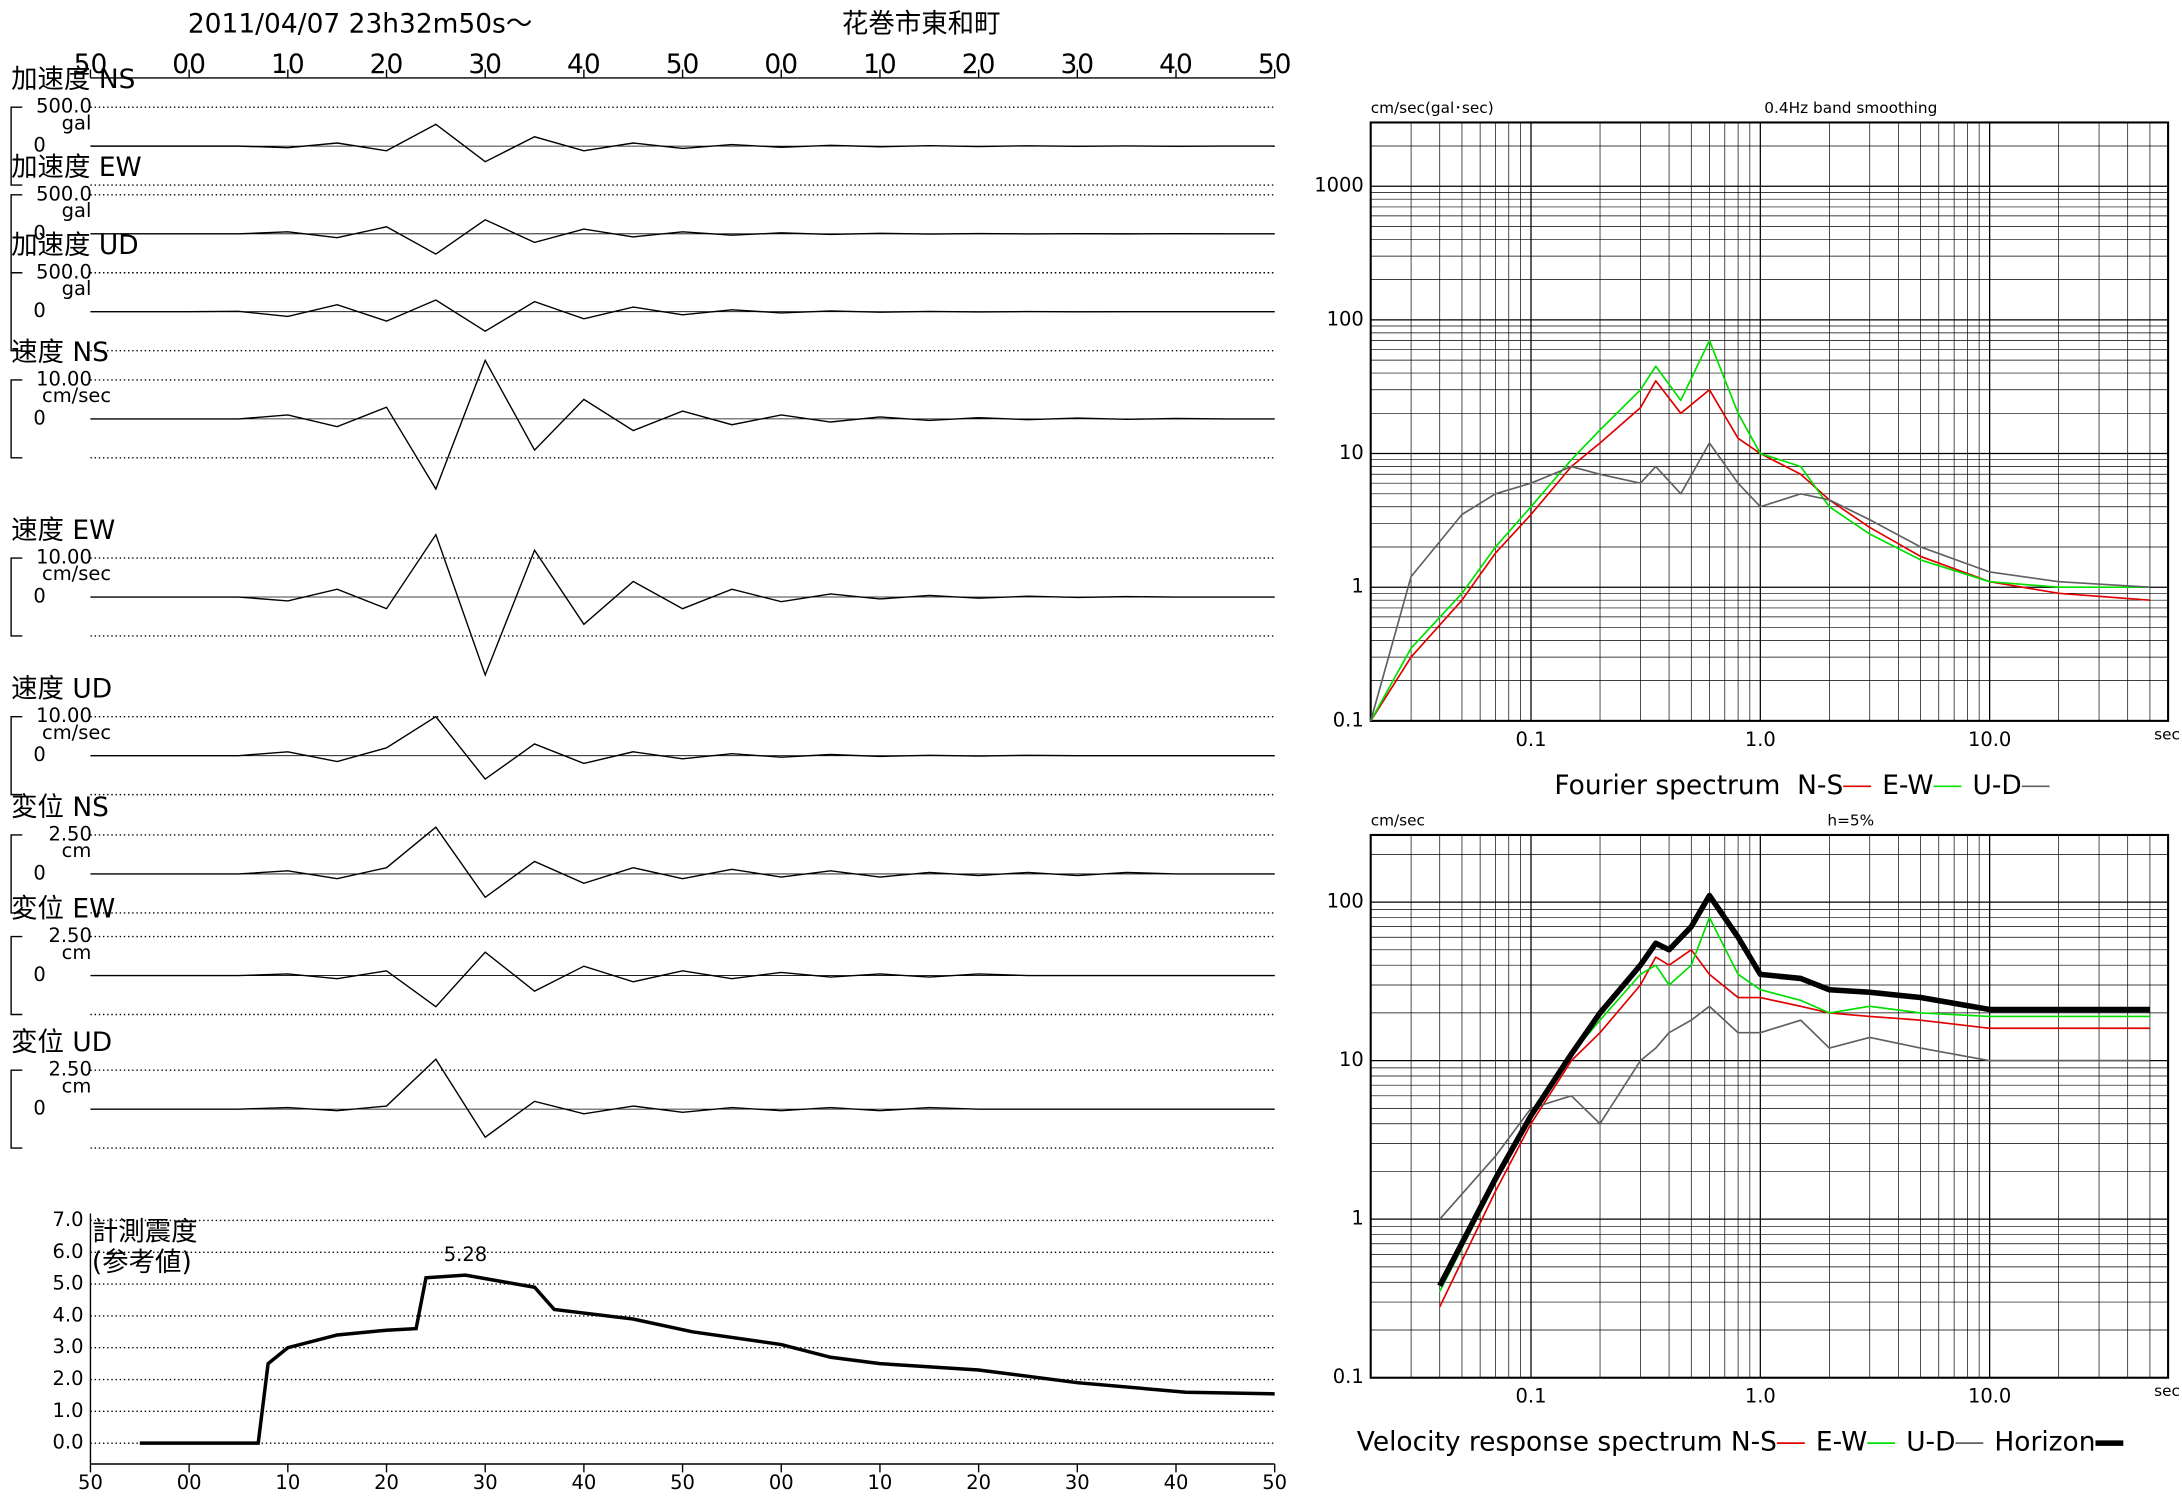 The image size is (2182, 1502). I want to click on legend-title: Fourier spectrum, so click(1667, 785).